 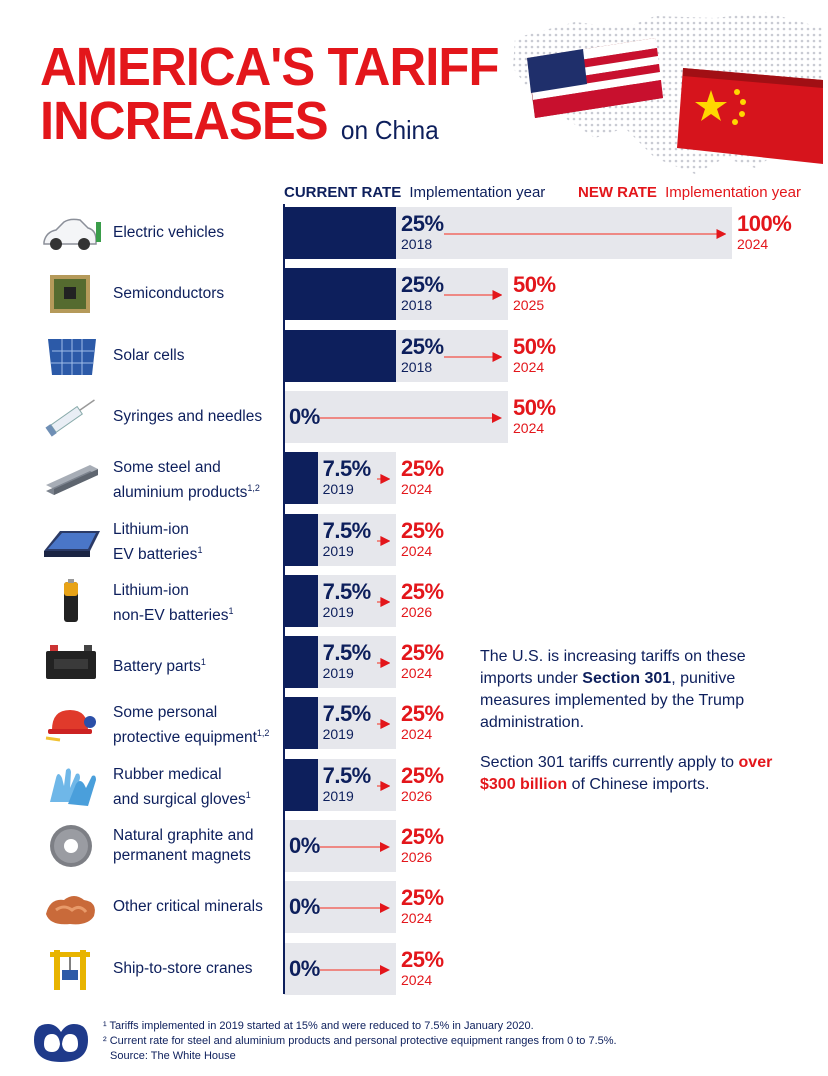 What do you see at coordinates (171, 615) in the screenshot?
I see `category-label-line: non-EV batteries` at bounding box center [171, 615].